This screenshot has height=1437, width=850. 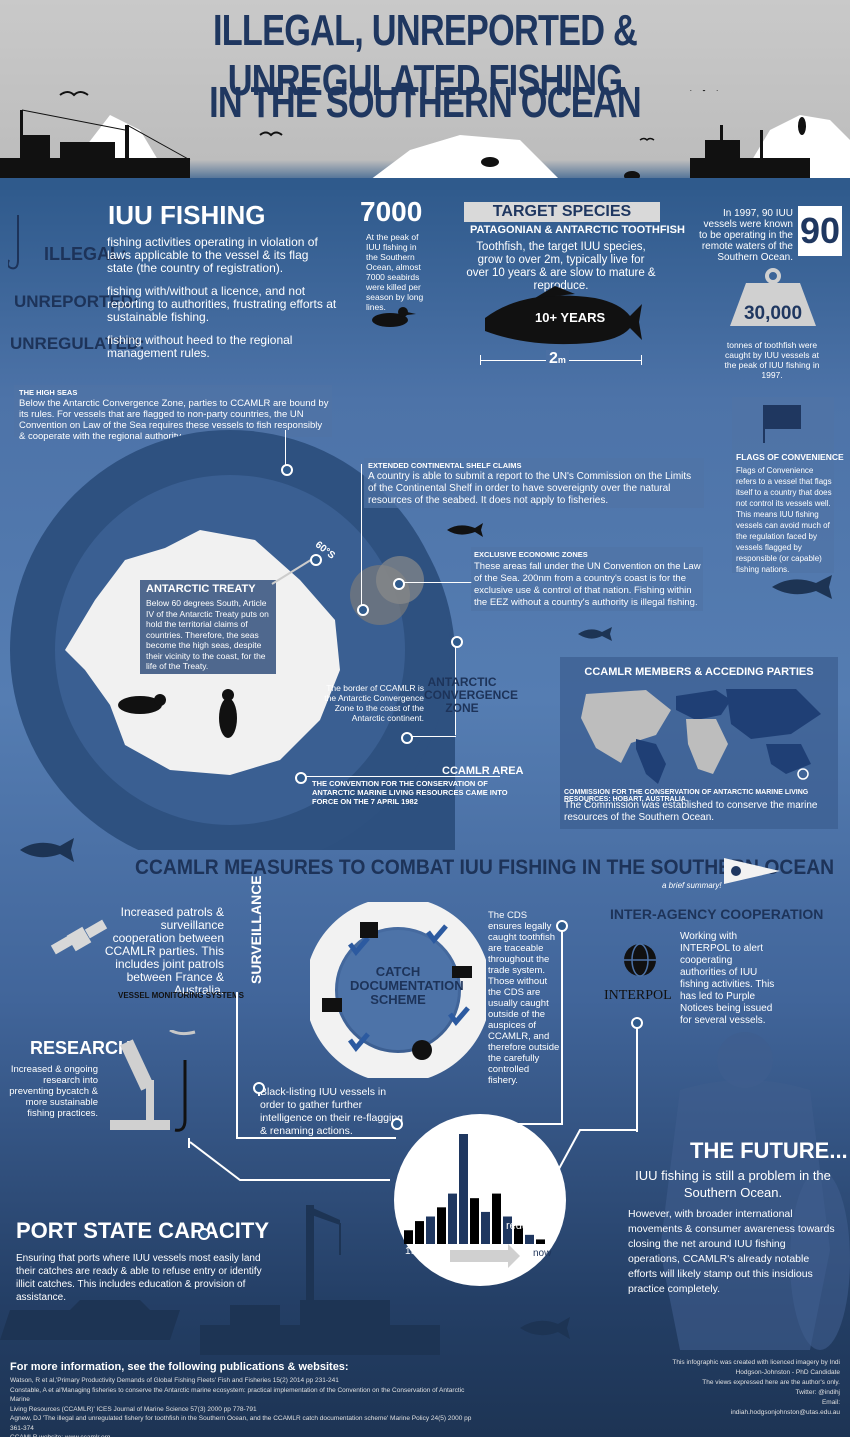 What do you see at coordinates (187, 215) in the screenshot?
I see `iuu-heading: IUU FISHING` at bounding box center [187, 215].